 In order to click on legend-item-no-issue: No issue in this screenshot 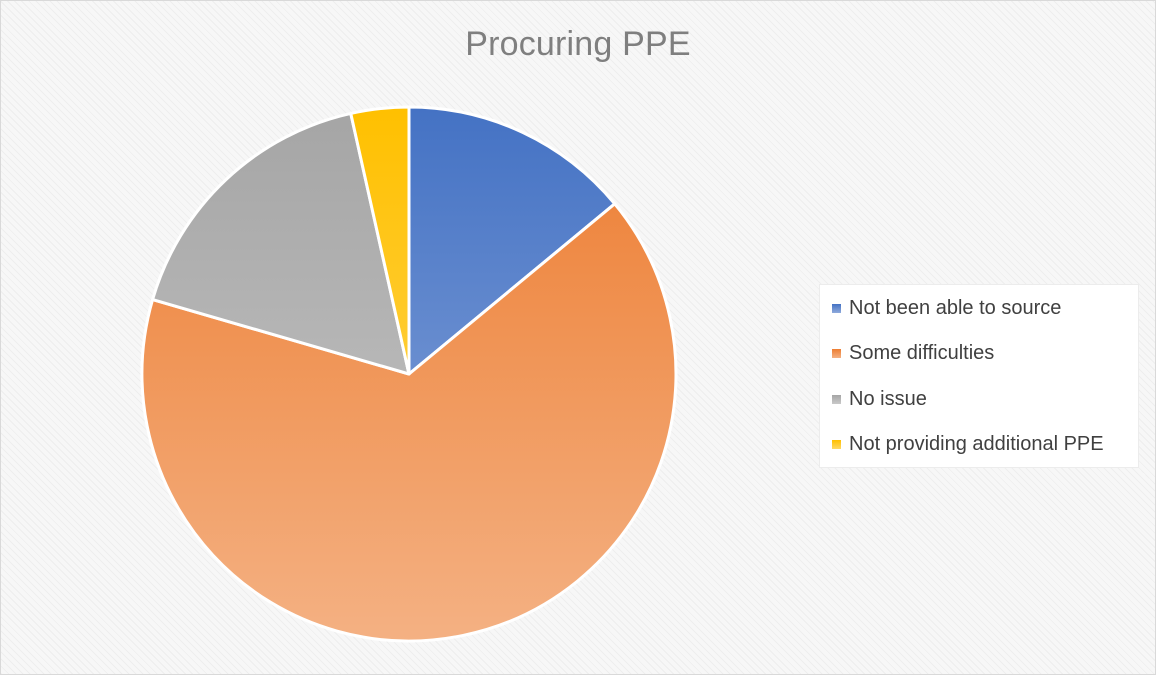, I will do `click(879, 399)`.